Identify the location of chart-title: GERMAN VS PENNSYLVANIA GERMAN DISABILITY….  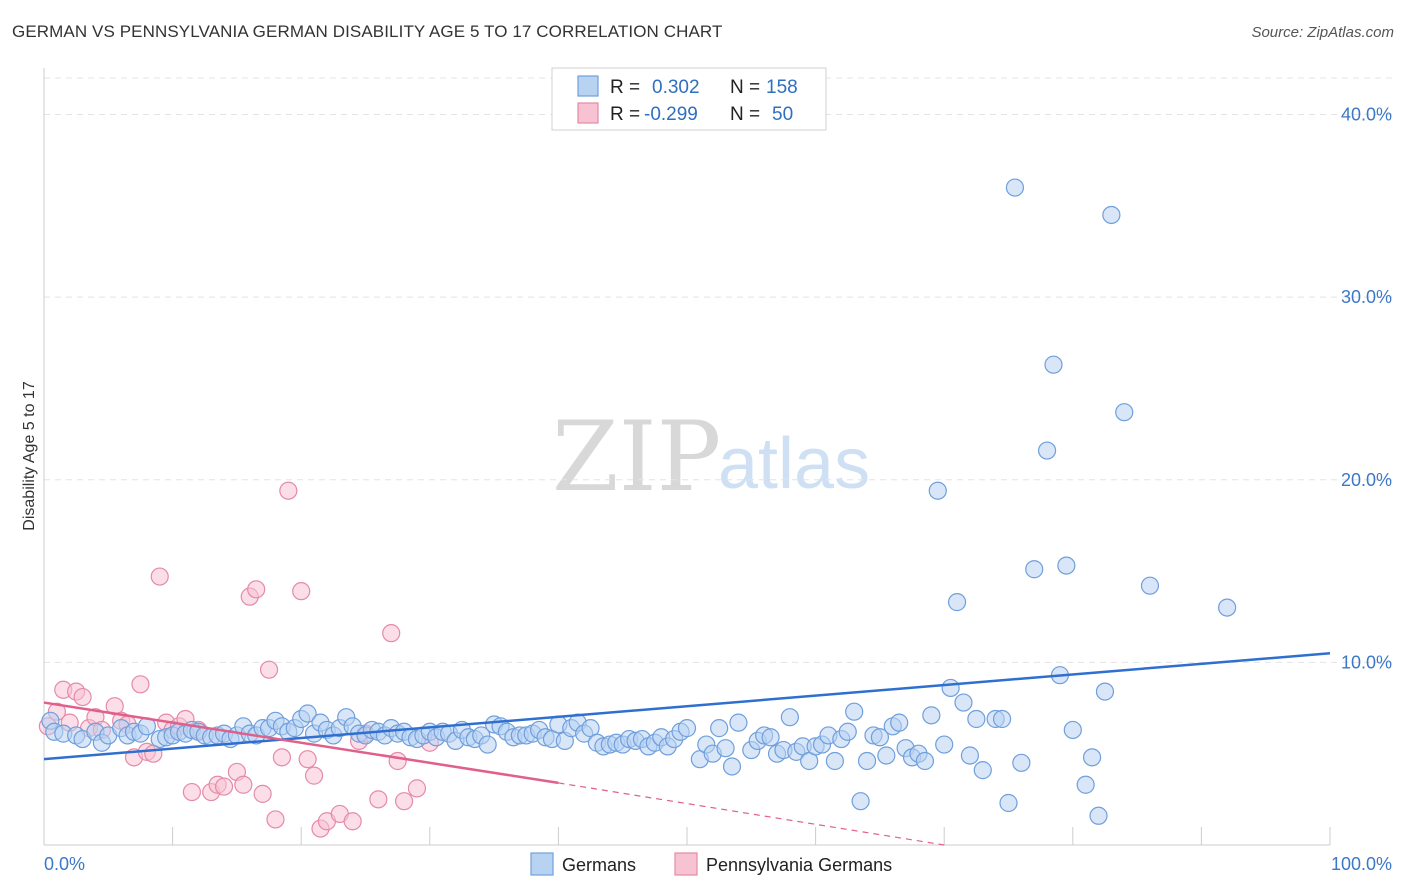
(367, 31).